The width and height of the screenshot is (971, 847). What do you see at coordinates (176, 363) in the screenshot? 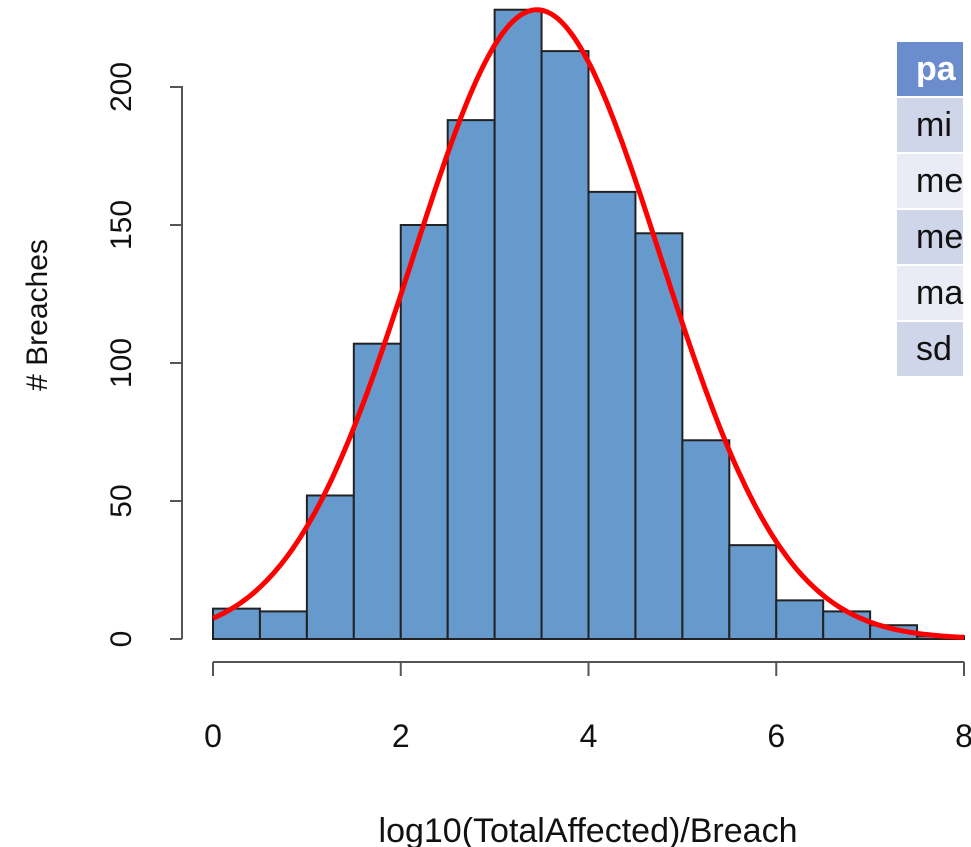
I see `y-axis` at bounding box center [176, 363].